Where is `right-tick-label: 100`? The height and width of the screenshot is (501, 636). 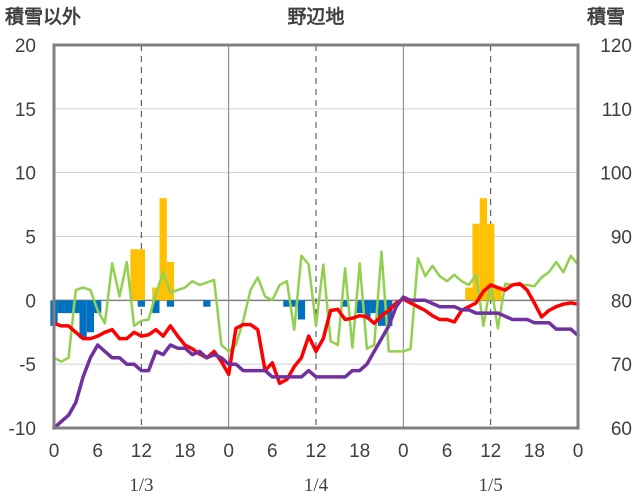 right-tick-label: 100 is located at coordinates (616, 174).